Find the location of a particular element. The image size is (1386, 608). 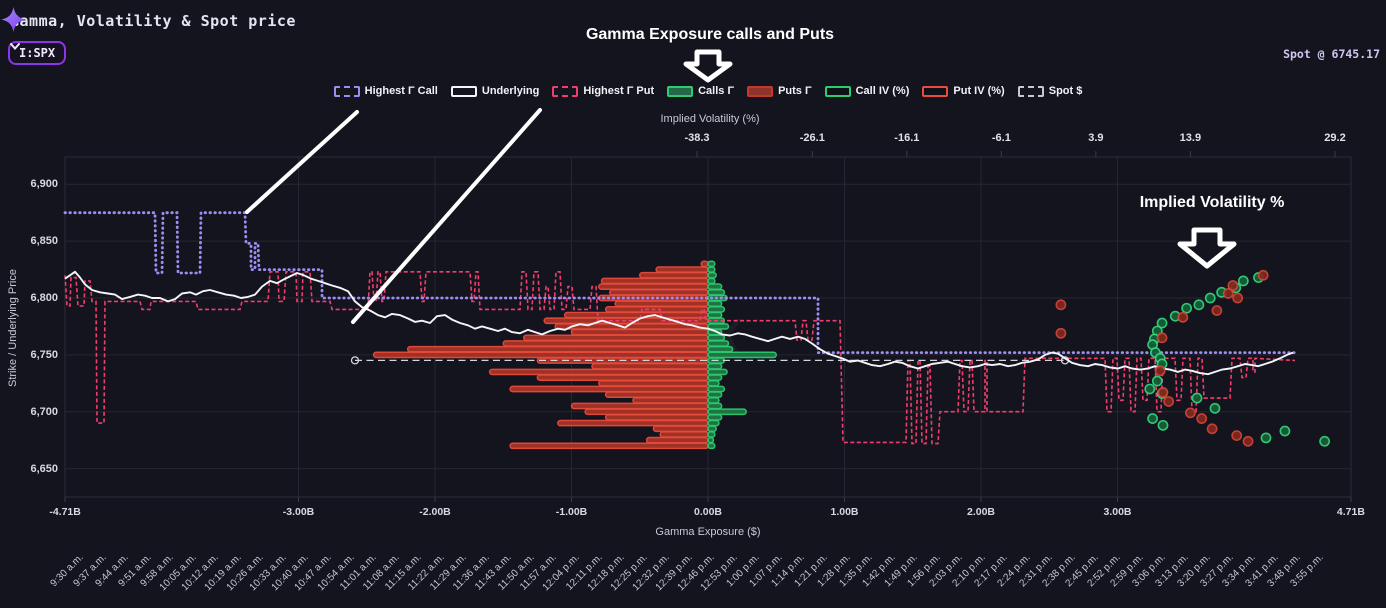

legend-item: Calls Γ is located at coordinates (700, 91).